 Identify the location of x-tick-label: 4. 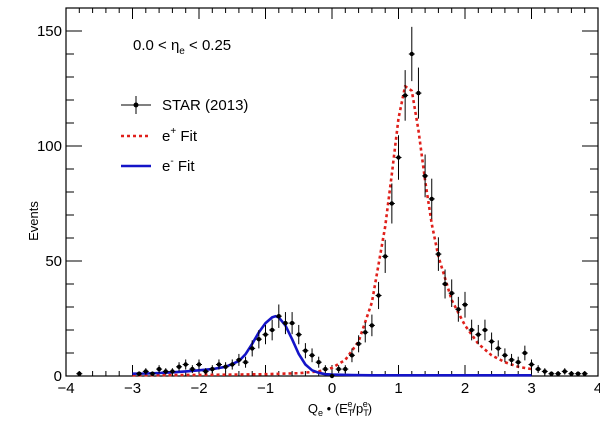
(597, 388).